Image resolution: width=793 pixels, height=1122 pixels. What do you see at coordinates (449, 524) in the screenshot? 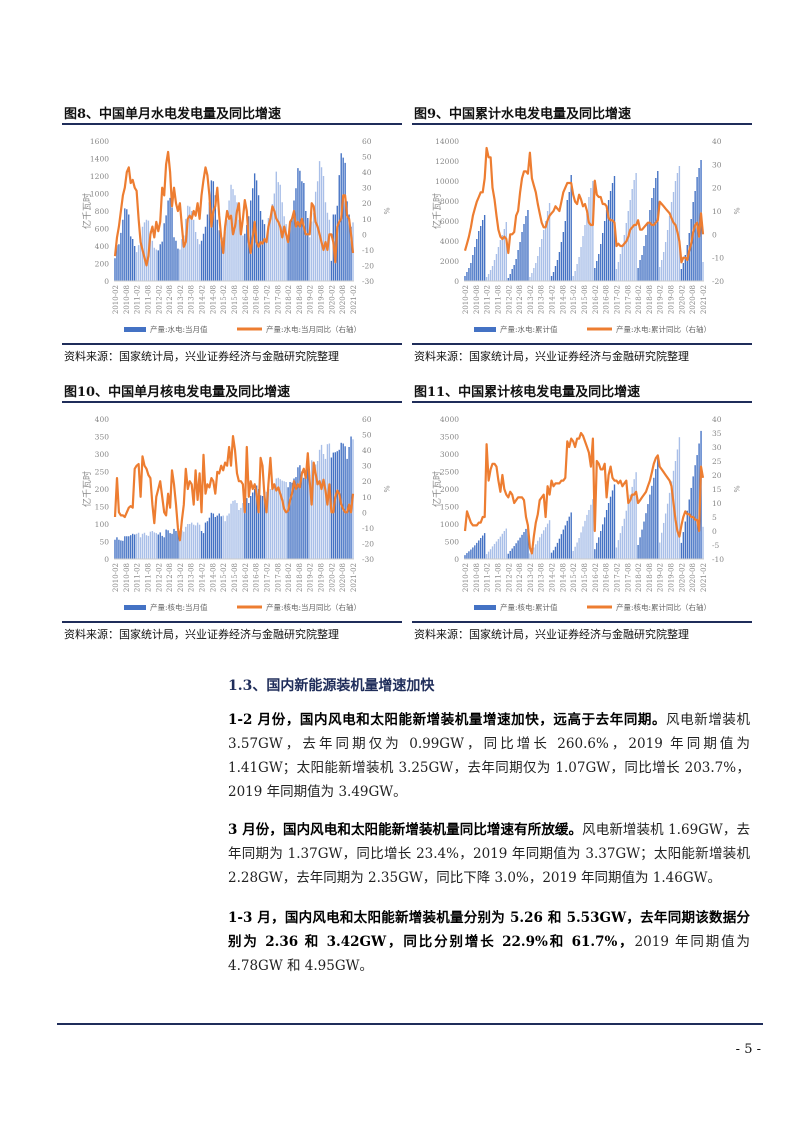
I see `y-tick-label: 1000` at bounding box center [449, 524].